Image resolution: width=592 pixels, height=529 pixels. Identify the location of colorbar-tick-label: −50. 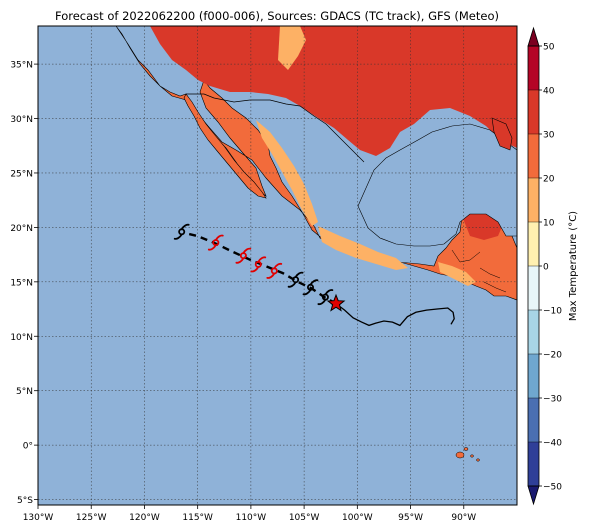
(552, 488).